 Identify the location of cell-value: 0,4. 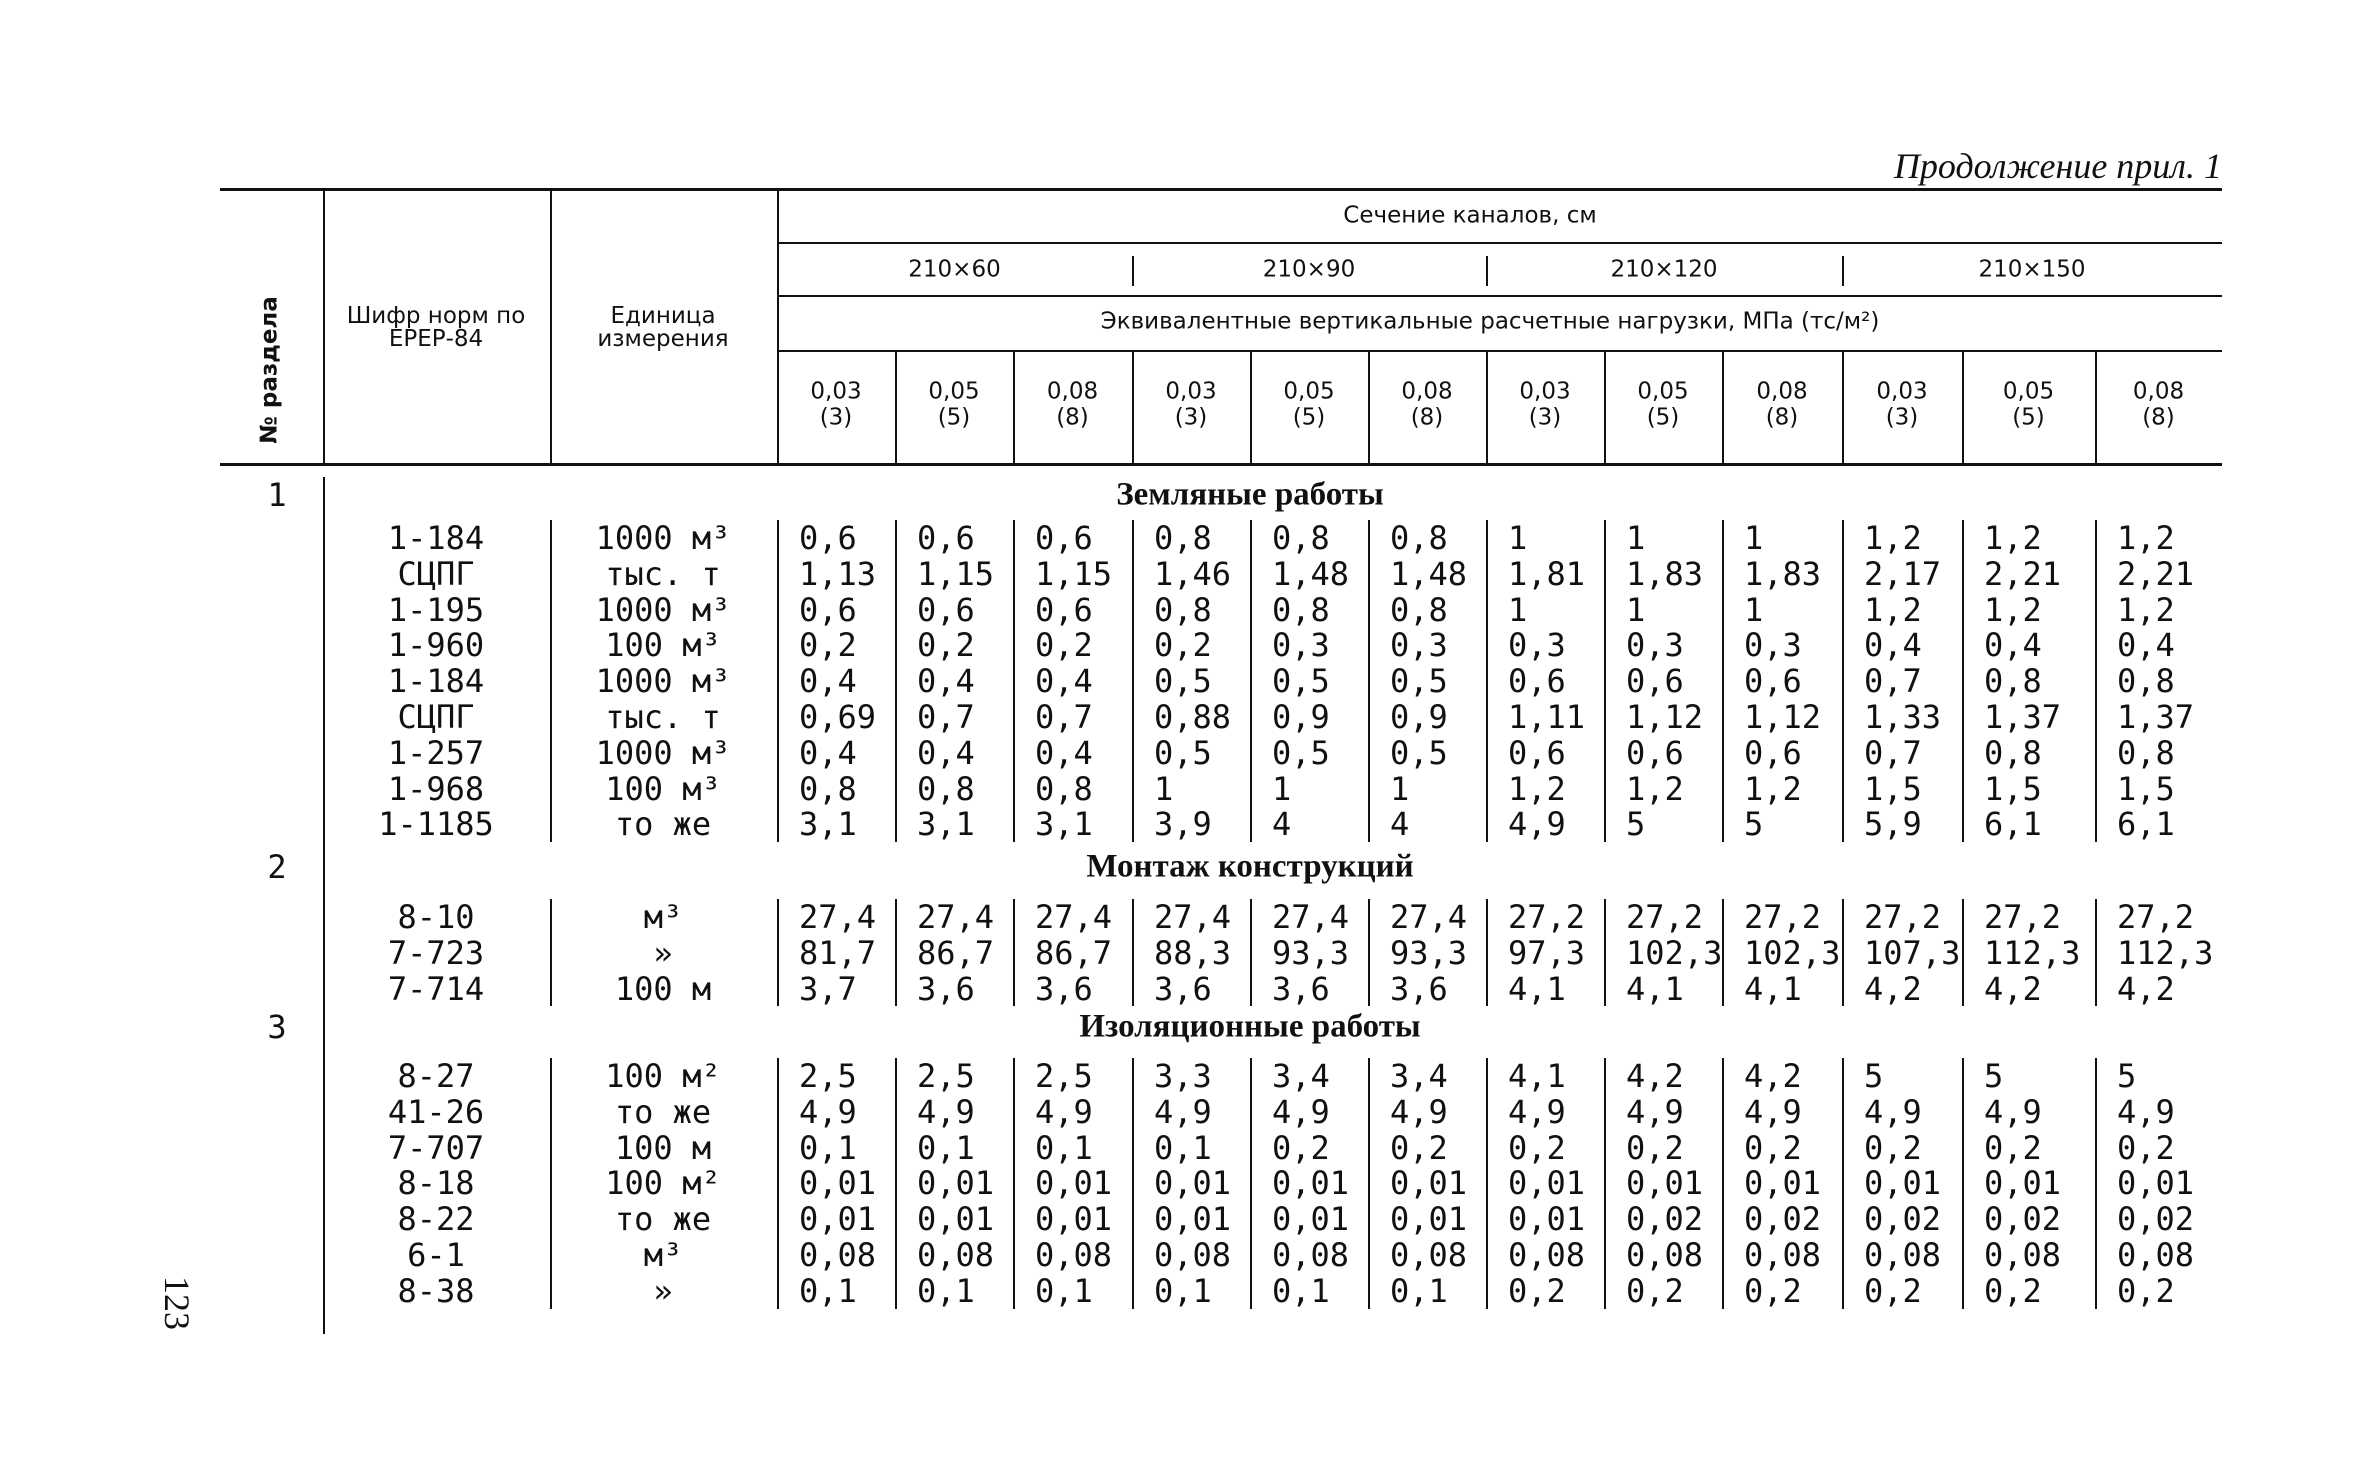
(828, 752).